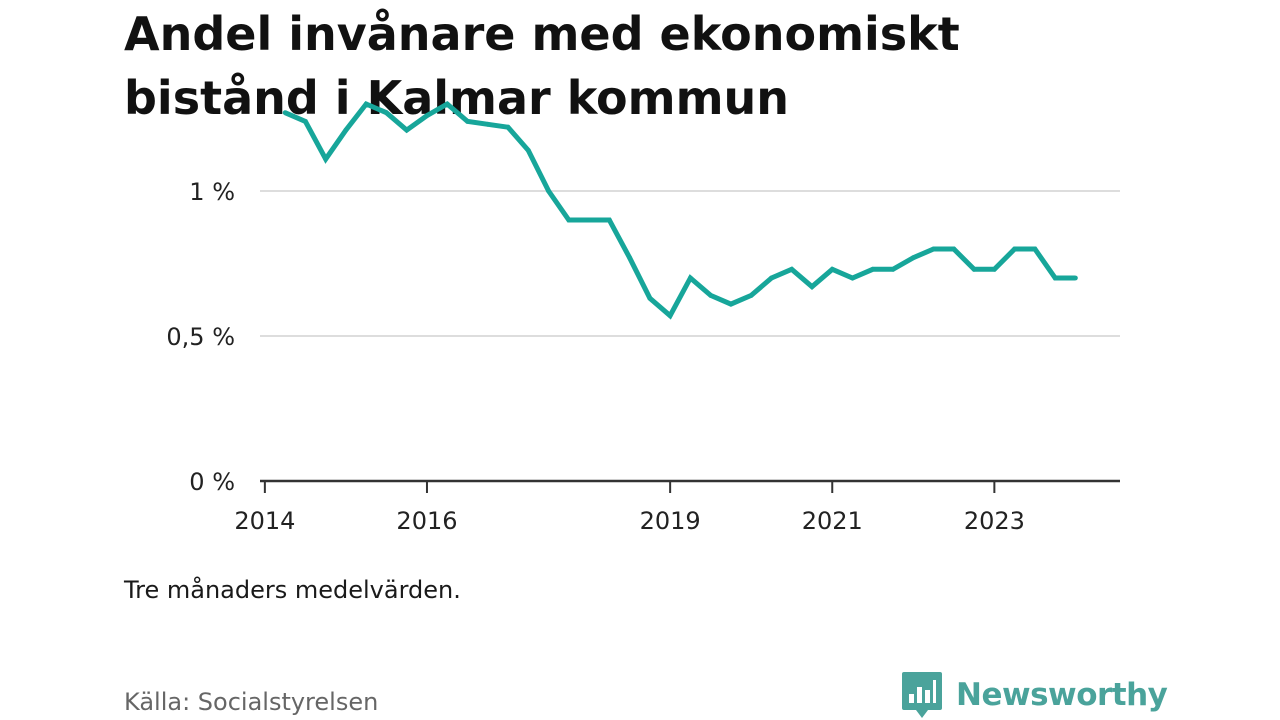 This screenshot has width=1280, height=720. I want to click on chart-note: Tre månaders medelvärden., so click(292, 590).